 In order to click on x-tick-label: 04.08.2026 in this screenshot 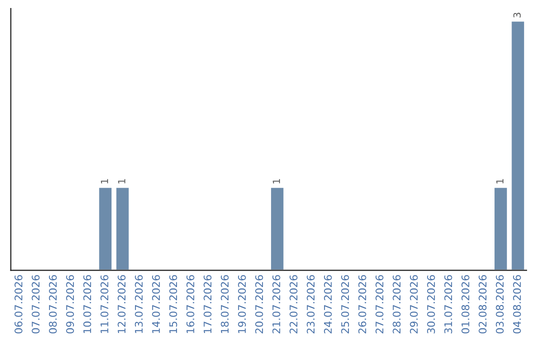, I will do `click(517, 304)`.